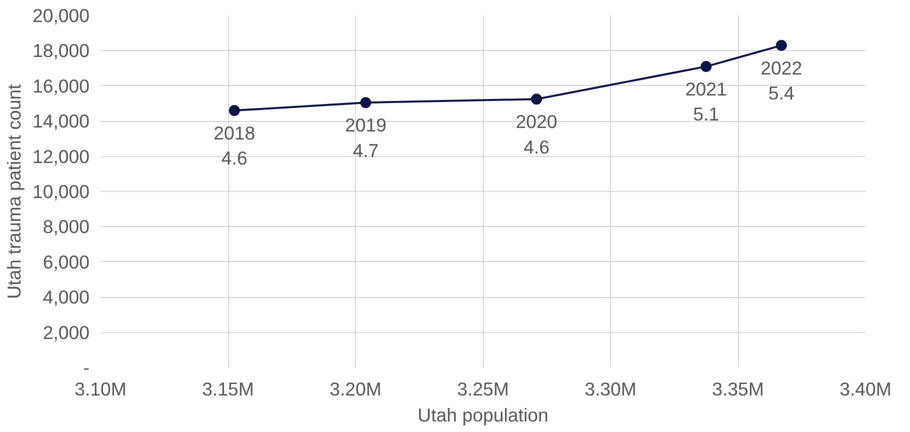 Image resolution: width=910 pixels, height=432 pixels. What do you see at coordinates (537, 134) in the screenshot?
I see `annotation: 2020 4.6` at bounding box center [537, 134].